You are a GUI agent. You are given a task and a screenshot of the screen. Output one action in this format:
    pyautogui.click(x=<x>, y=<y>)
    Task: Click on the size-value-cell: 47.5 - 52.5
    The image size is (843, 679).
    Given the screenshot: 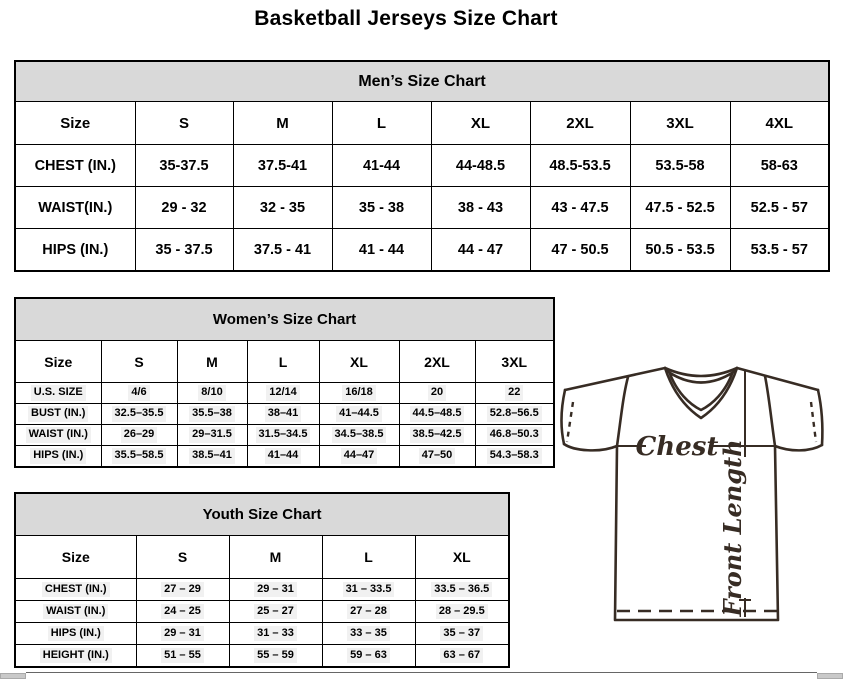 What is the action you would take?
    pyautogui.click(x=680, y=207)
    